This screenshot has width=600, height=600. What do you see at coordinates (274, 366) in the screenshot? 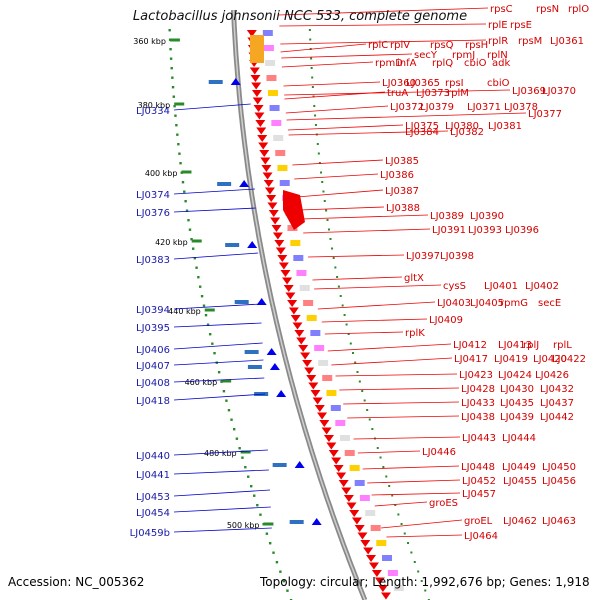
I see `gene-arrow-reverse` at bounding box center [274, 366].